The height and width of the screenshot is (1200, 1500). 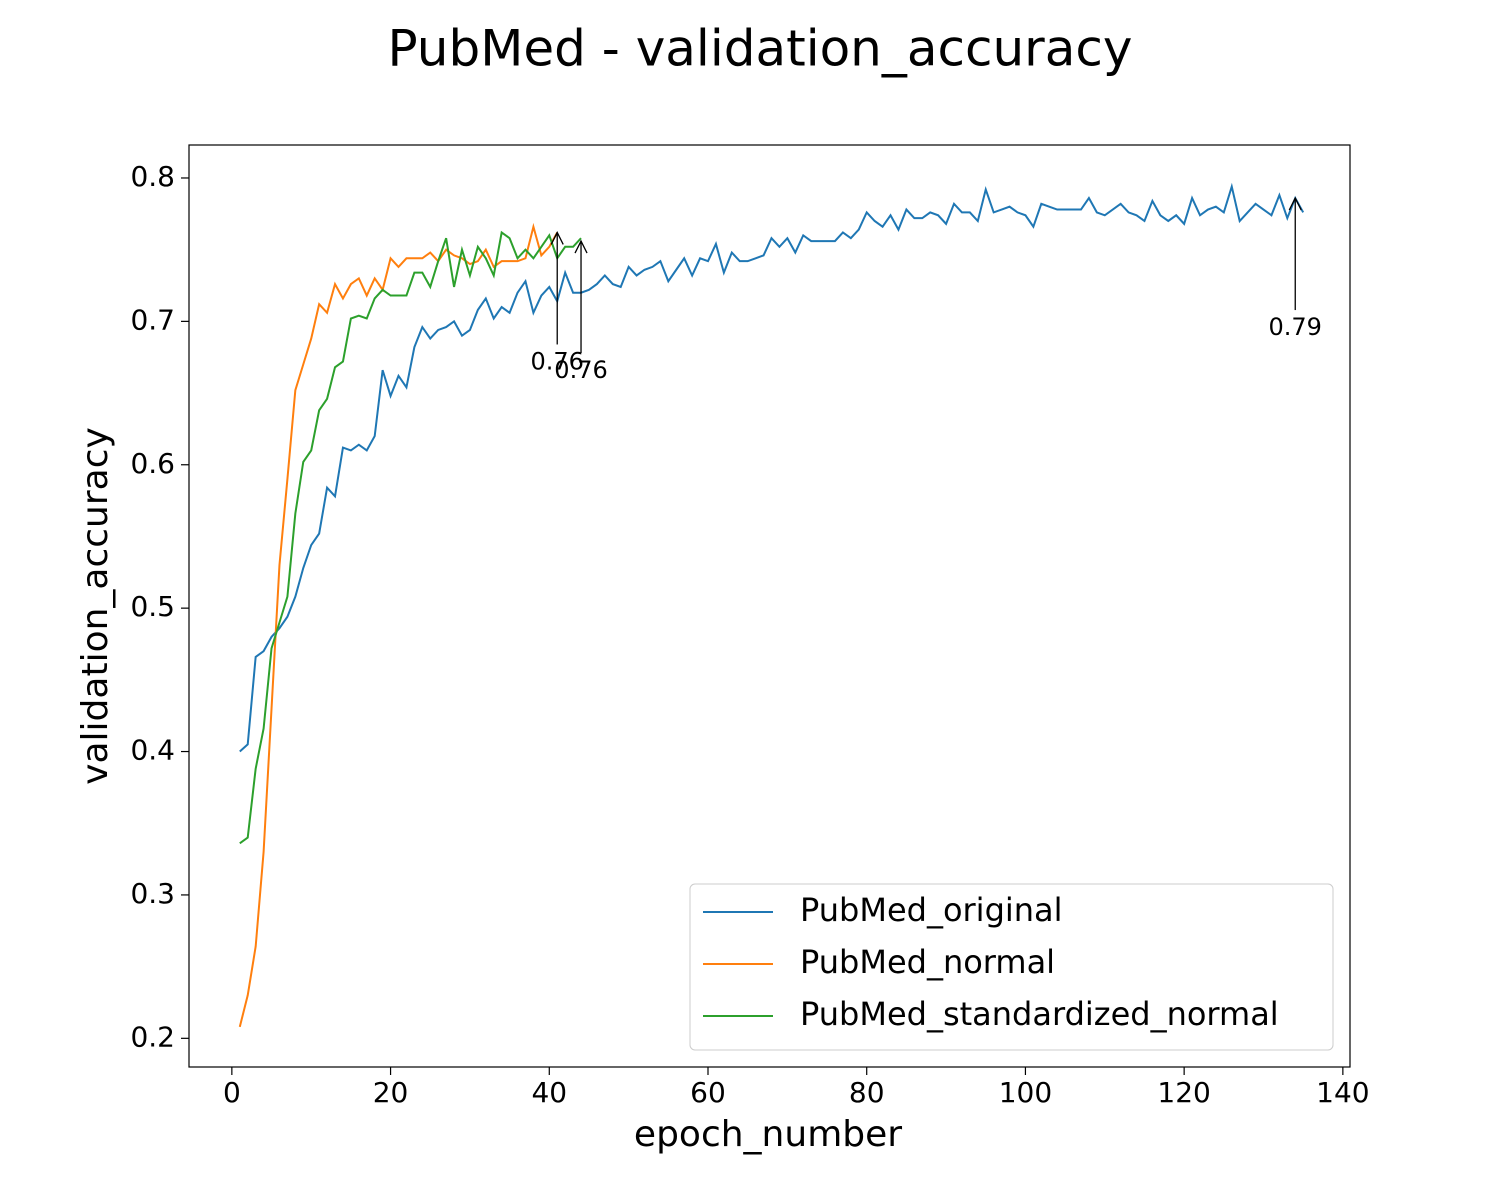 I want to click on x-tick-label: 0, so click(x=232, y=1092).